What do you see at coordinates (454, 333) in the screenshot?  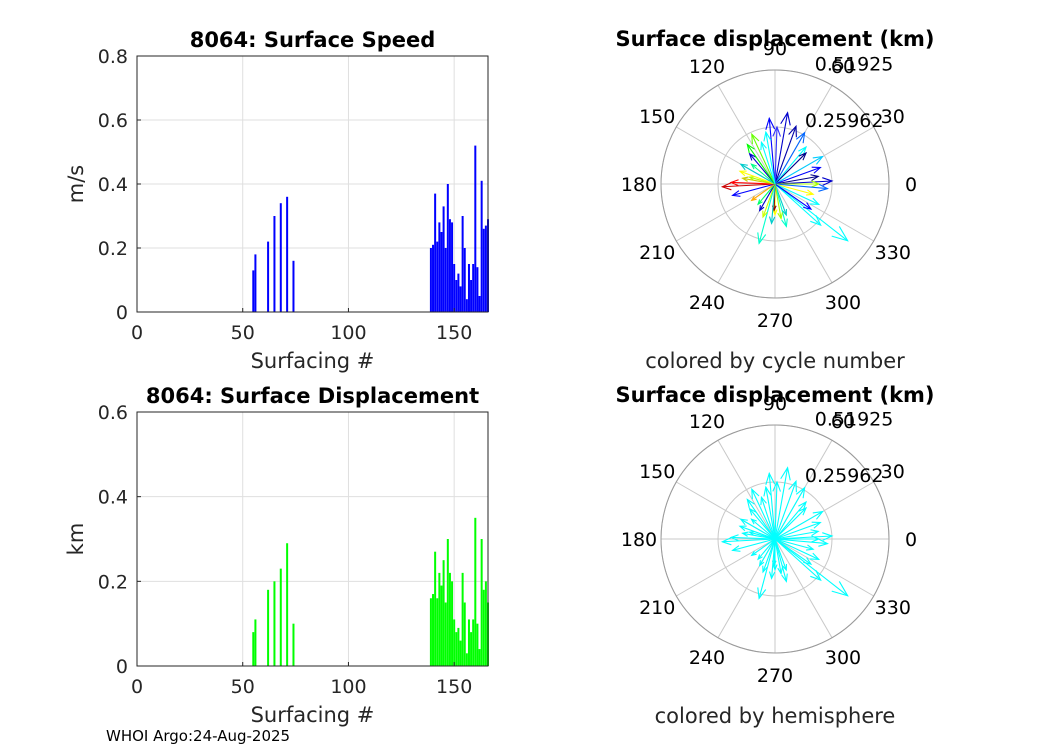 I see `x-tick-label: 150` at bounding box center [454, 333].